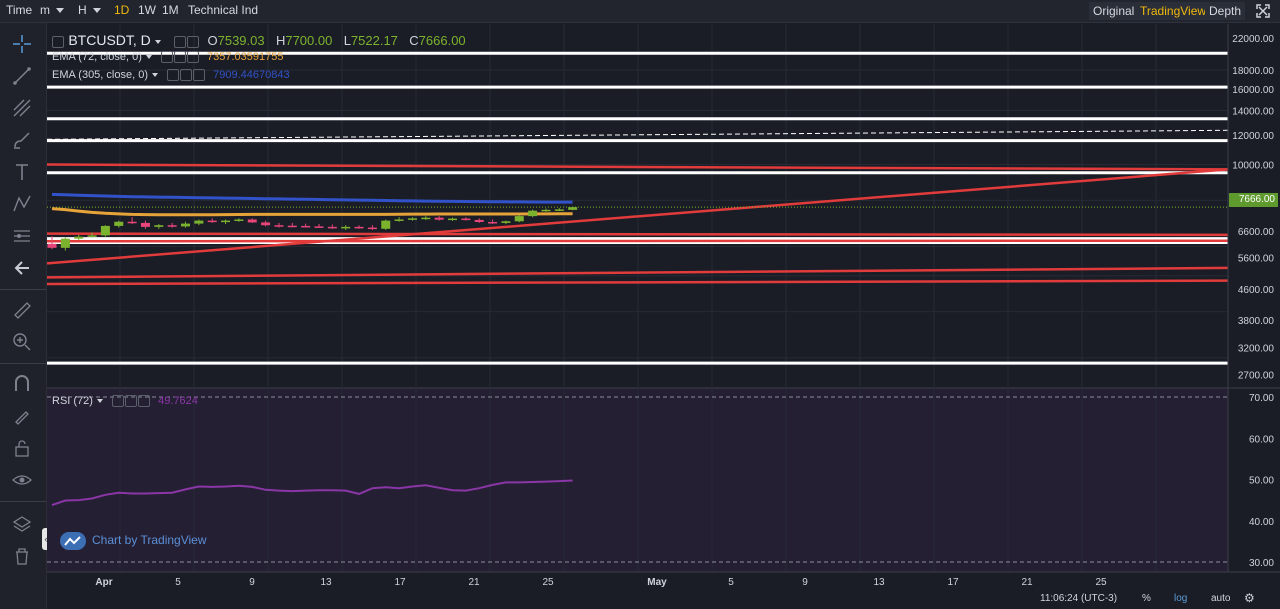  Describe the element at coordinates (22, 140) in the screenshot. I see `brush-icon` at that location.